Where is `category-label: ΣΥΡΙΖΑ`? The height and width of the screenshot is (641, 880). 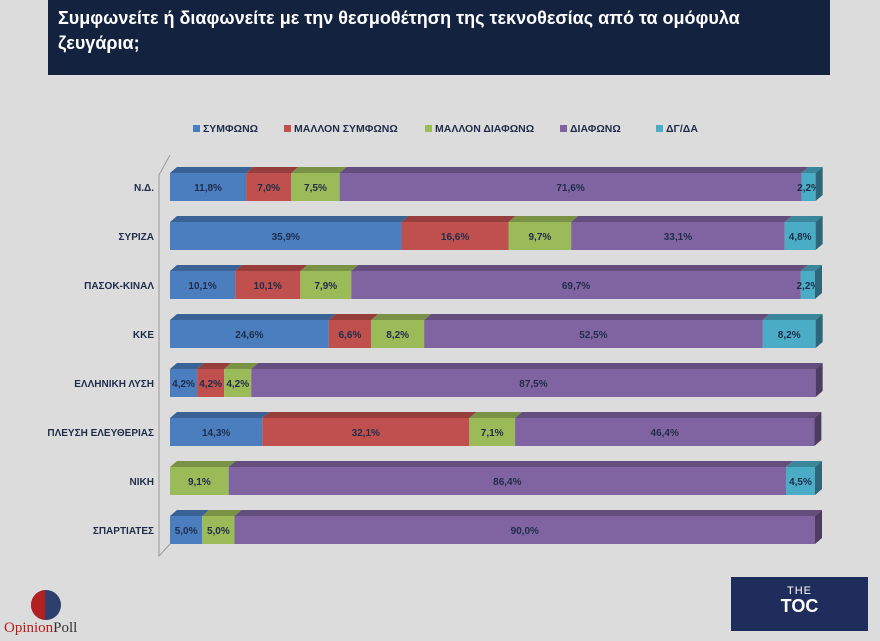
category-label: ΣΥΡΙΖΑ is located at coordinates (136, 237).